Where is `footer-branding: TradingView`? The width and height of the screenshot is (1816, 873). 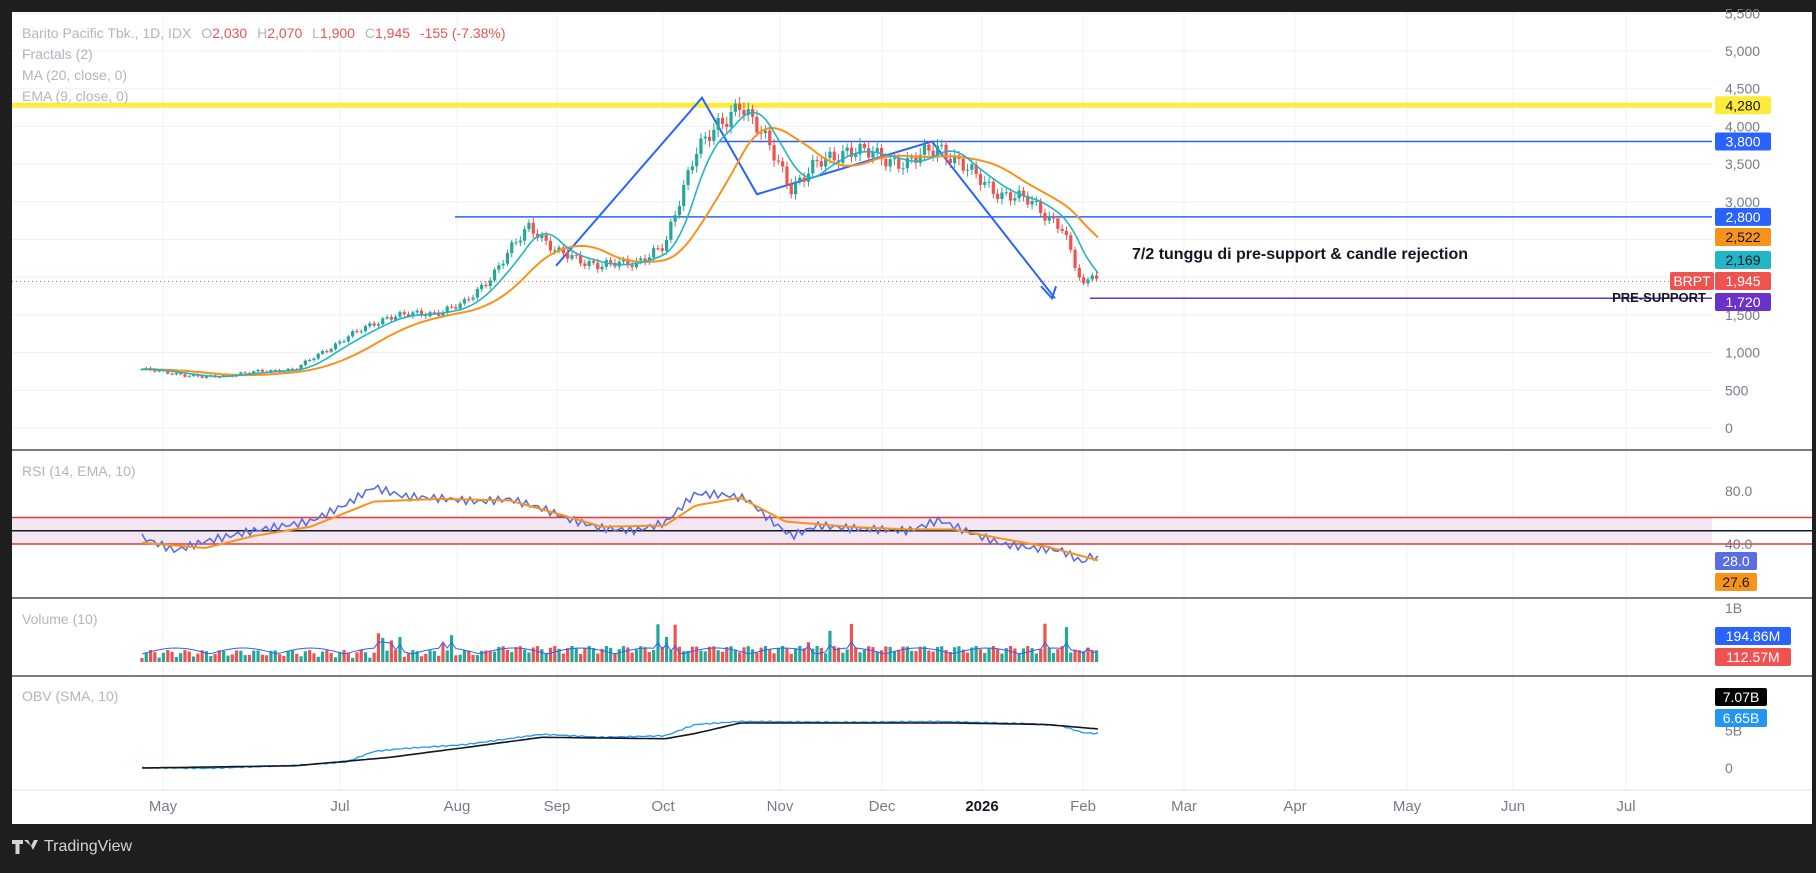
footer-branding: TradingView is located at coordinates (72, 847).